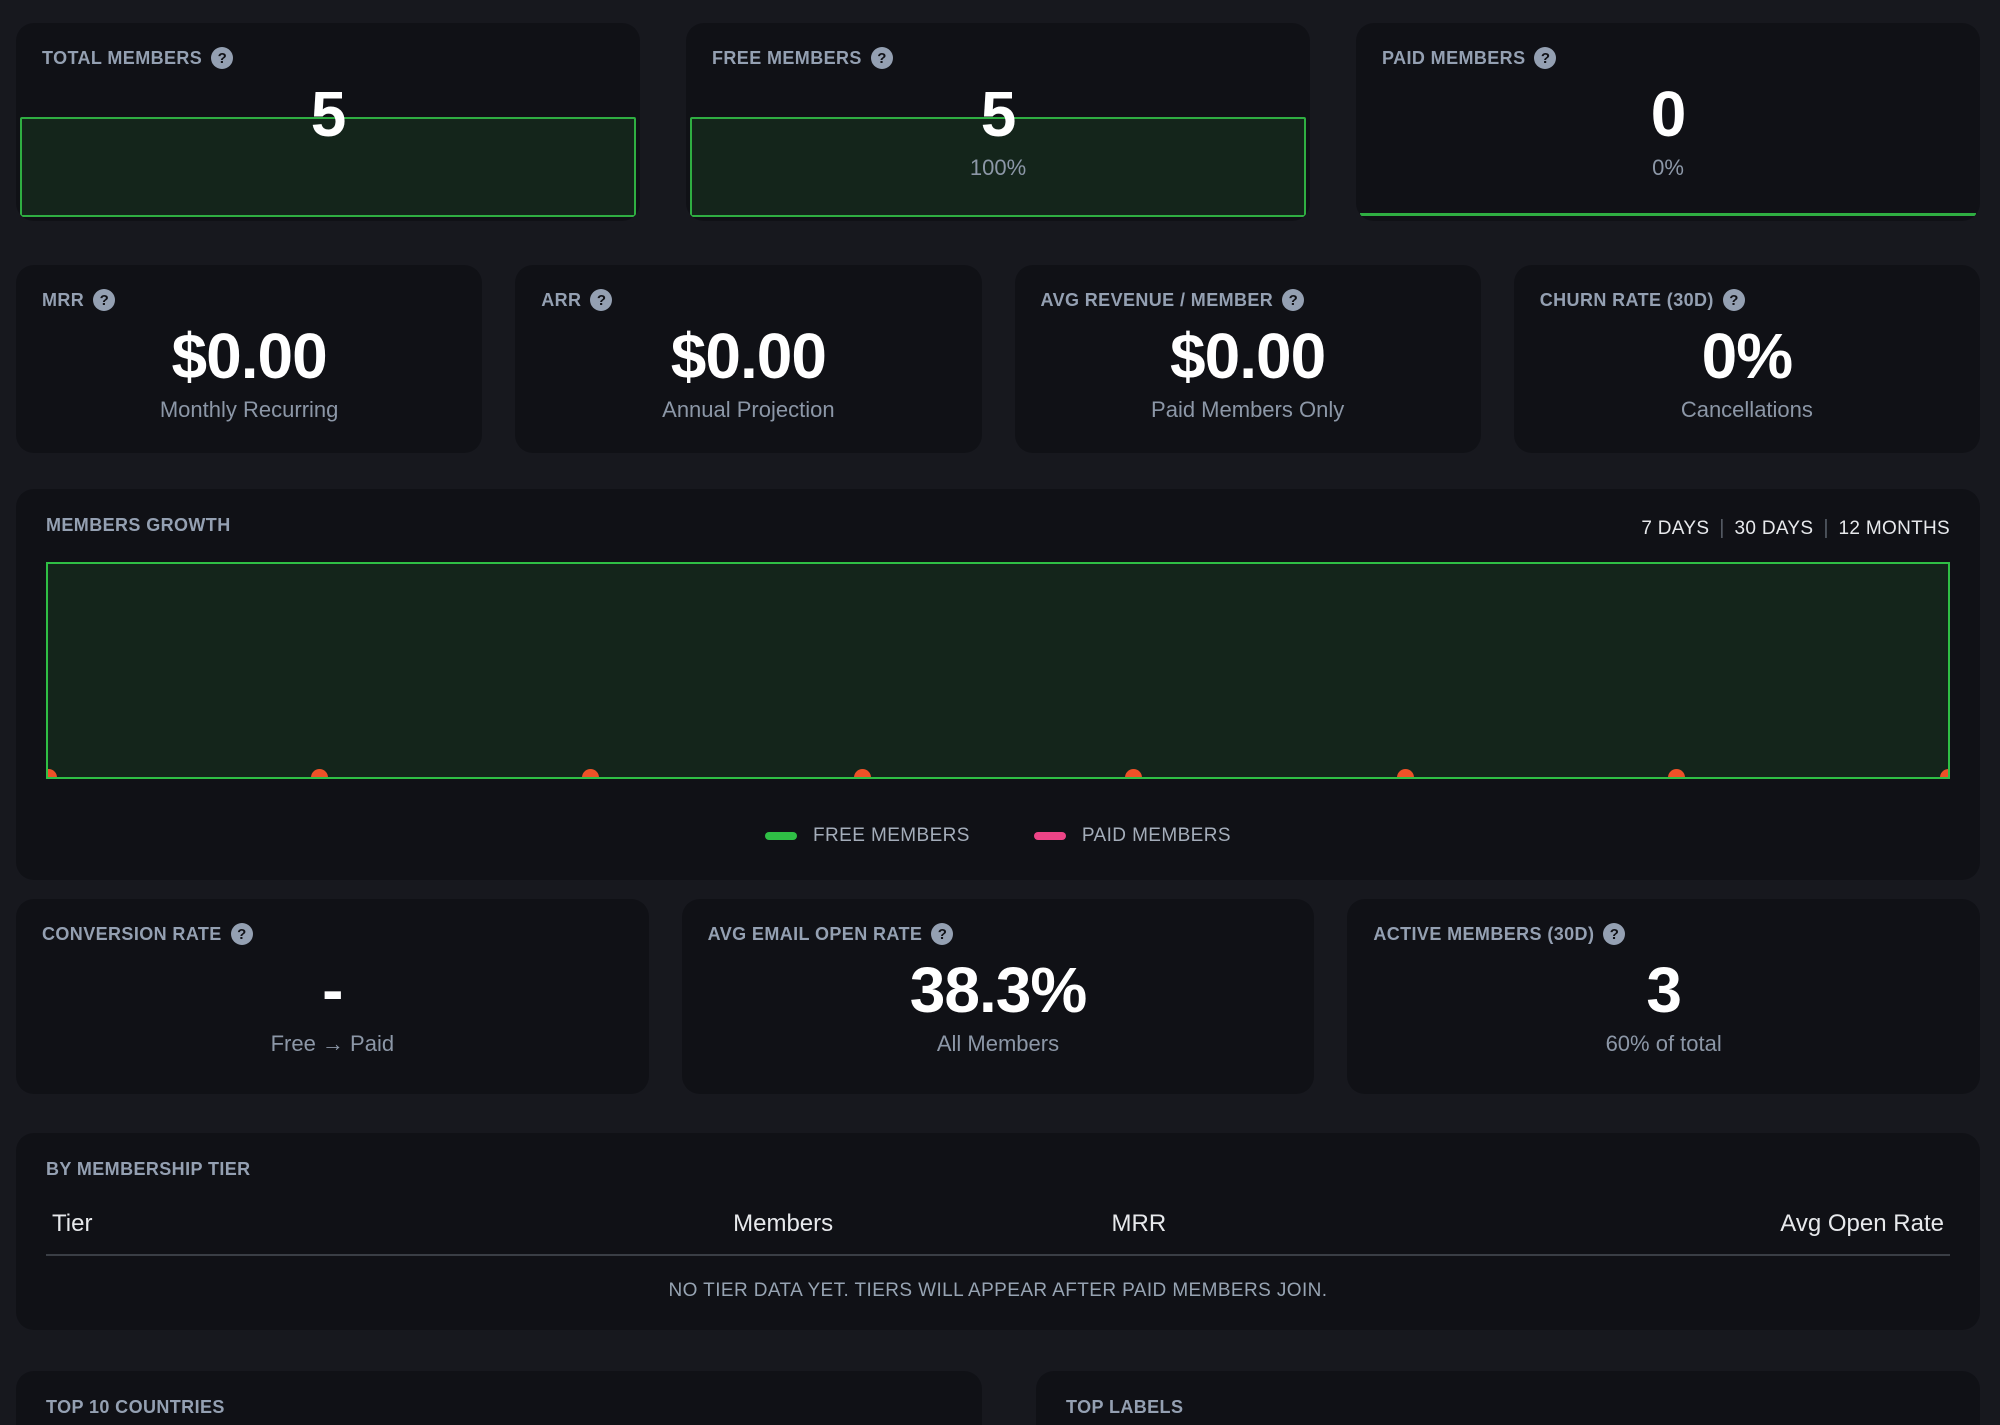 The width and height of the screenshot is (2000, 1425). Describe the element at coordinates (998, 990) in the screenshot. I see `stat-value: 38.3%` at that location.